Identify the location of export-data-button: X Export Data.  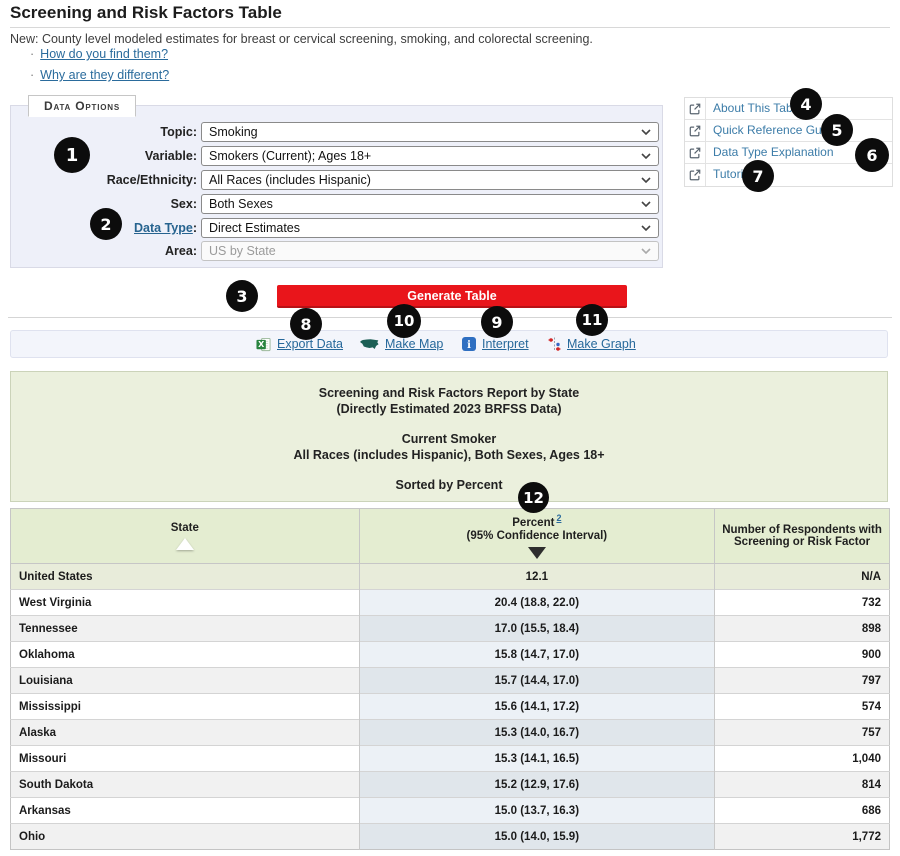
(299, 344).